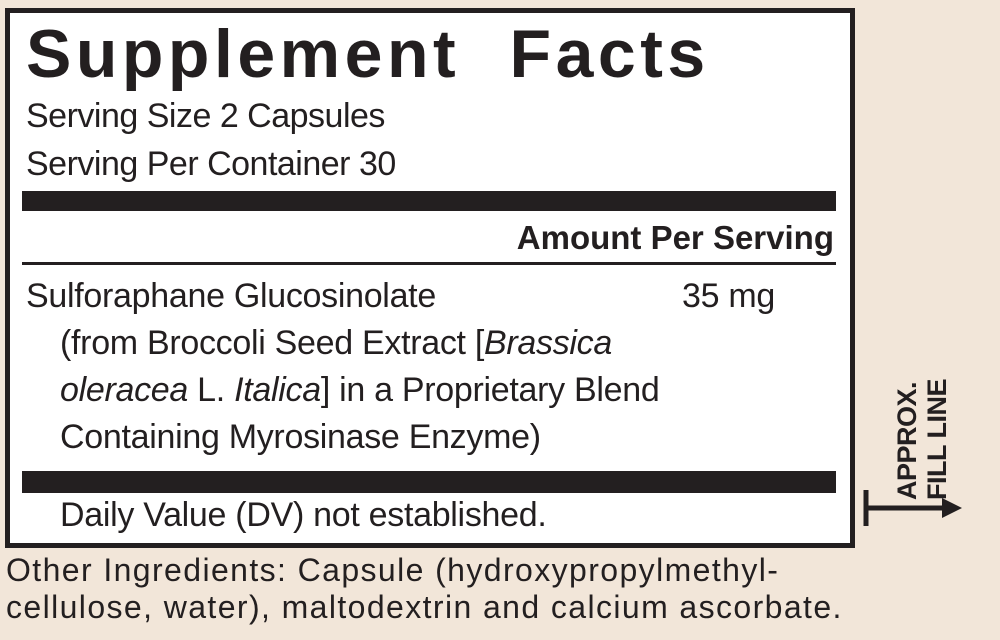 The image size is (1000, 640). What do you see at coordinates (211, 164) in the screenshot?
I see `servings-per-container: Serving Per Container 30` at bounding box center [211, 164].